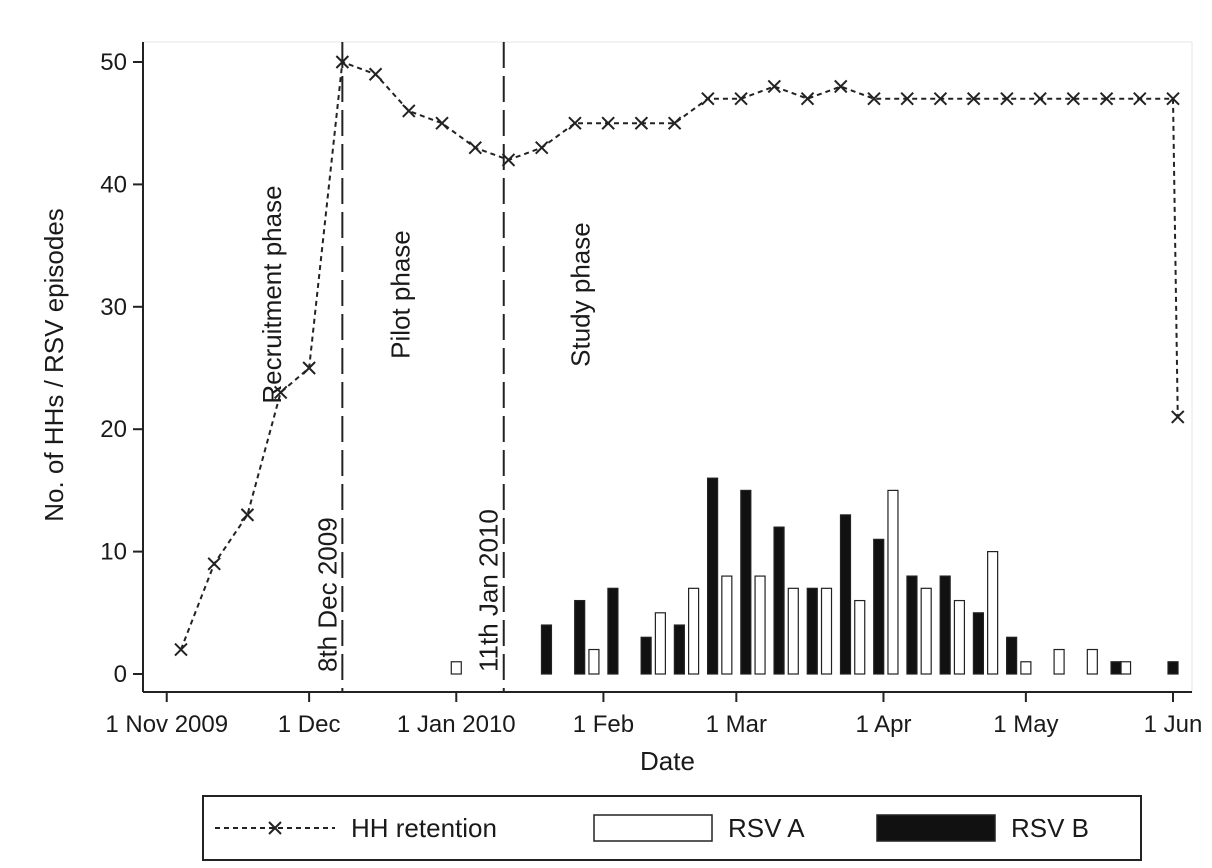 Image resolution: width=1212 pixels, height=868 pixels. I want to click on phase-name-label: Pilot phase, so click(400, 294).